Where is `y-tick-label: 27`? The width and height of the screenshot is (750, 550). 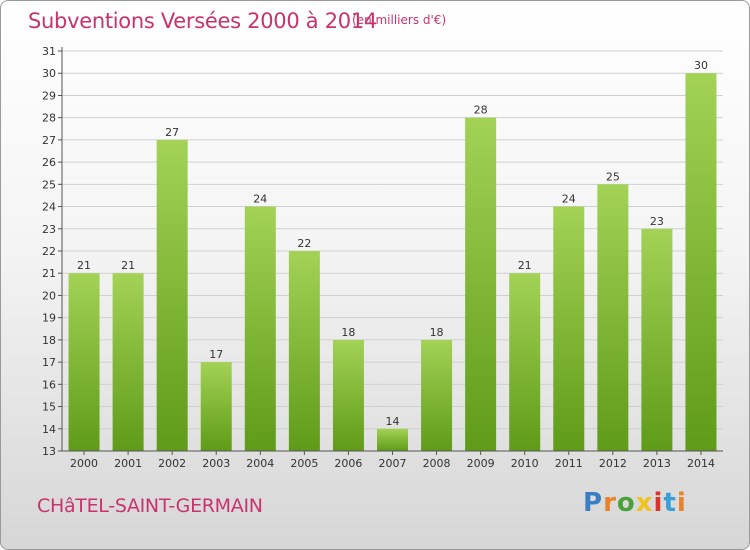 y-tick-label: 27 is located at coordinates (49, 140).